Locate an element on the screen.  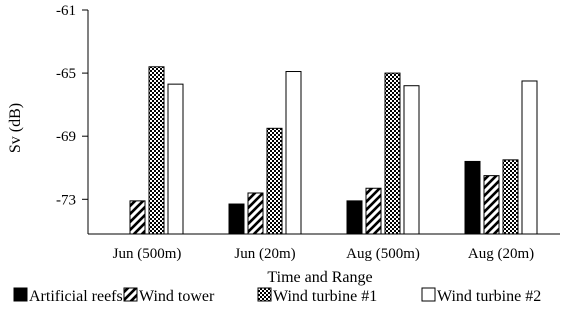
x-tick-label: Jun (500m) is located at coordinates (147, 254).